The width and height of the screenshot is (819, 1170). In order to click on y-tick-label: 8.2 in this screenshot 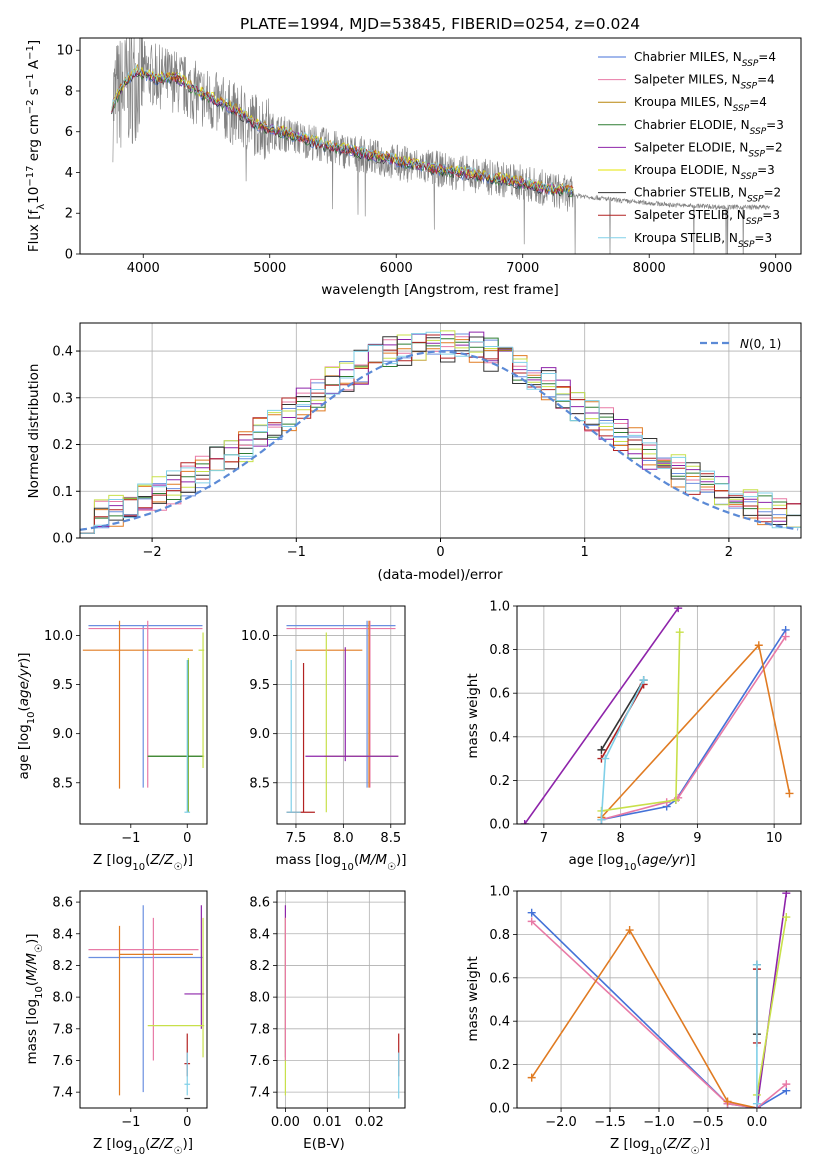, I will do `click(62, 966)`.